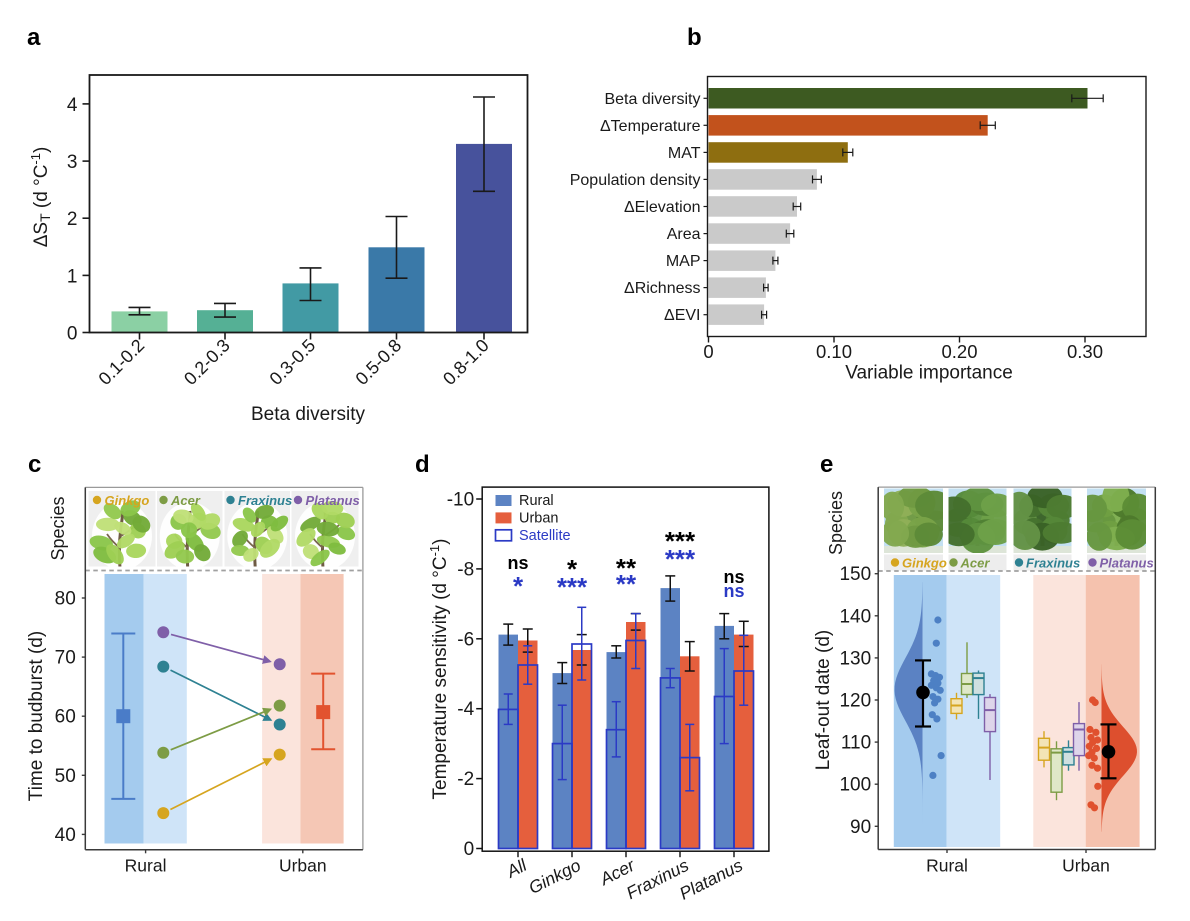 The height and width of the screenshot is (921, 1190). I want to click on svg-text: 90, so click(860, 827).